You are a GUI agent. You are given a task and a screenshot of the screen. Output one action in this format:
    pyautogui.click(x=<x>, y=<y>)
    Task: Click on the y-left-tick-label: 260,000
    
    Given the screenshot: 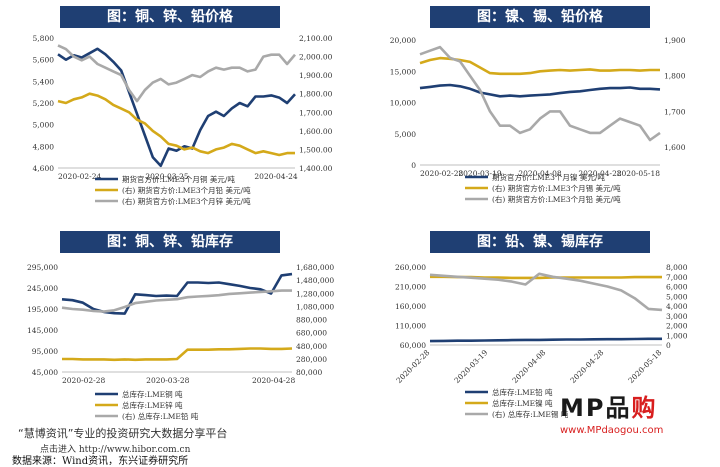 What is the action you would take?
    pyautogui.click(x=410, y=267)
    